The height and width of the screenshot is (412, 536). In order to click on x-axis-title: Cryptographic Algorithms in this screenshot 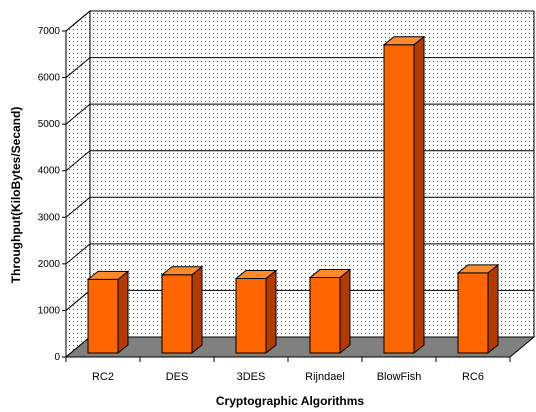, I will do `click(290, 401)`.